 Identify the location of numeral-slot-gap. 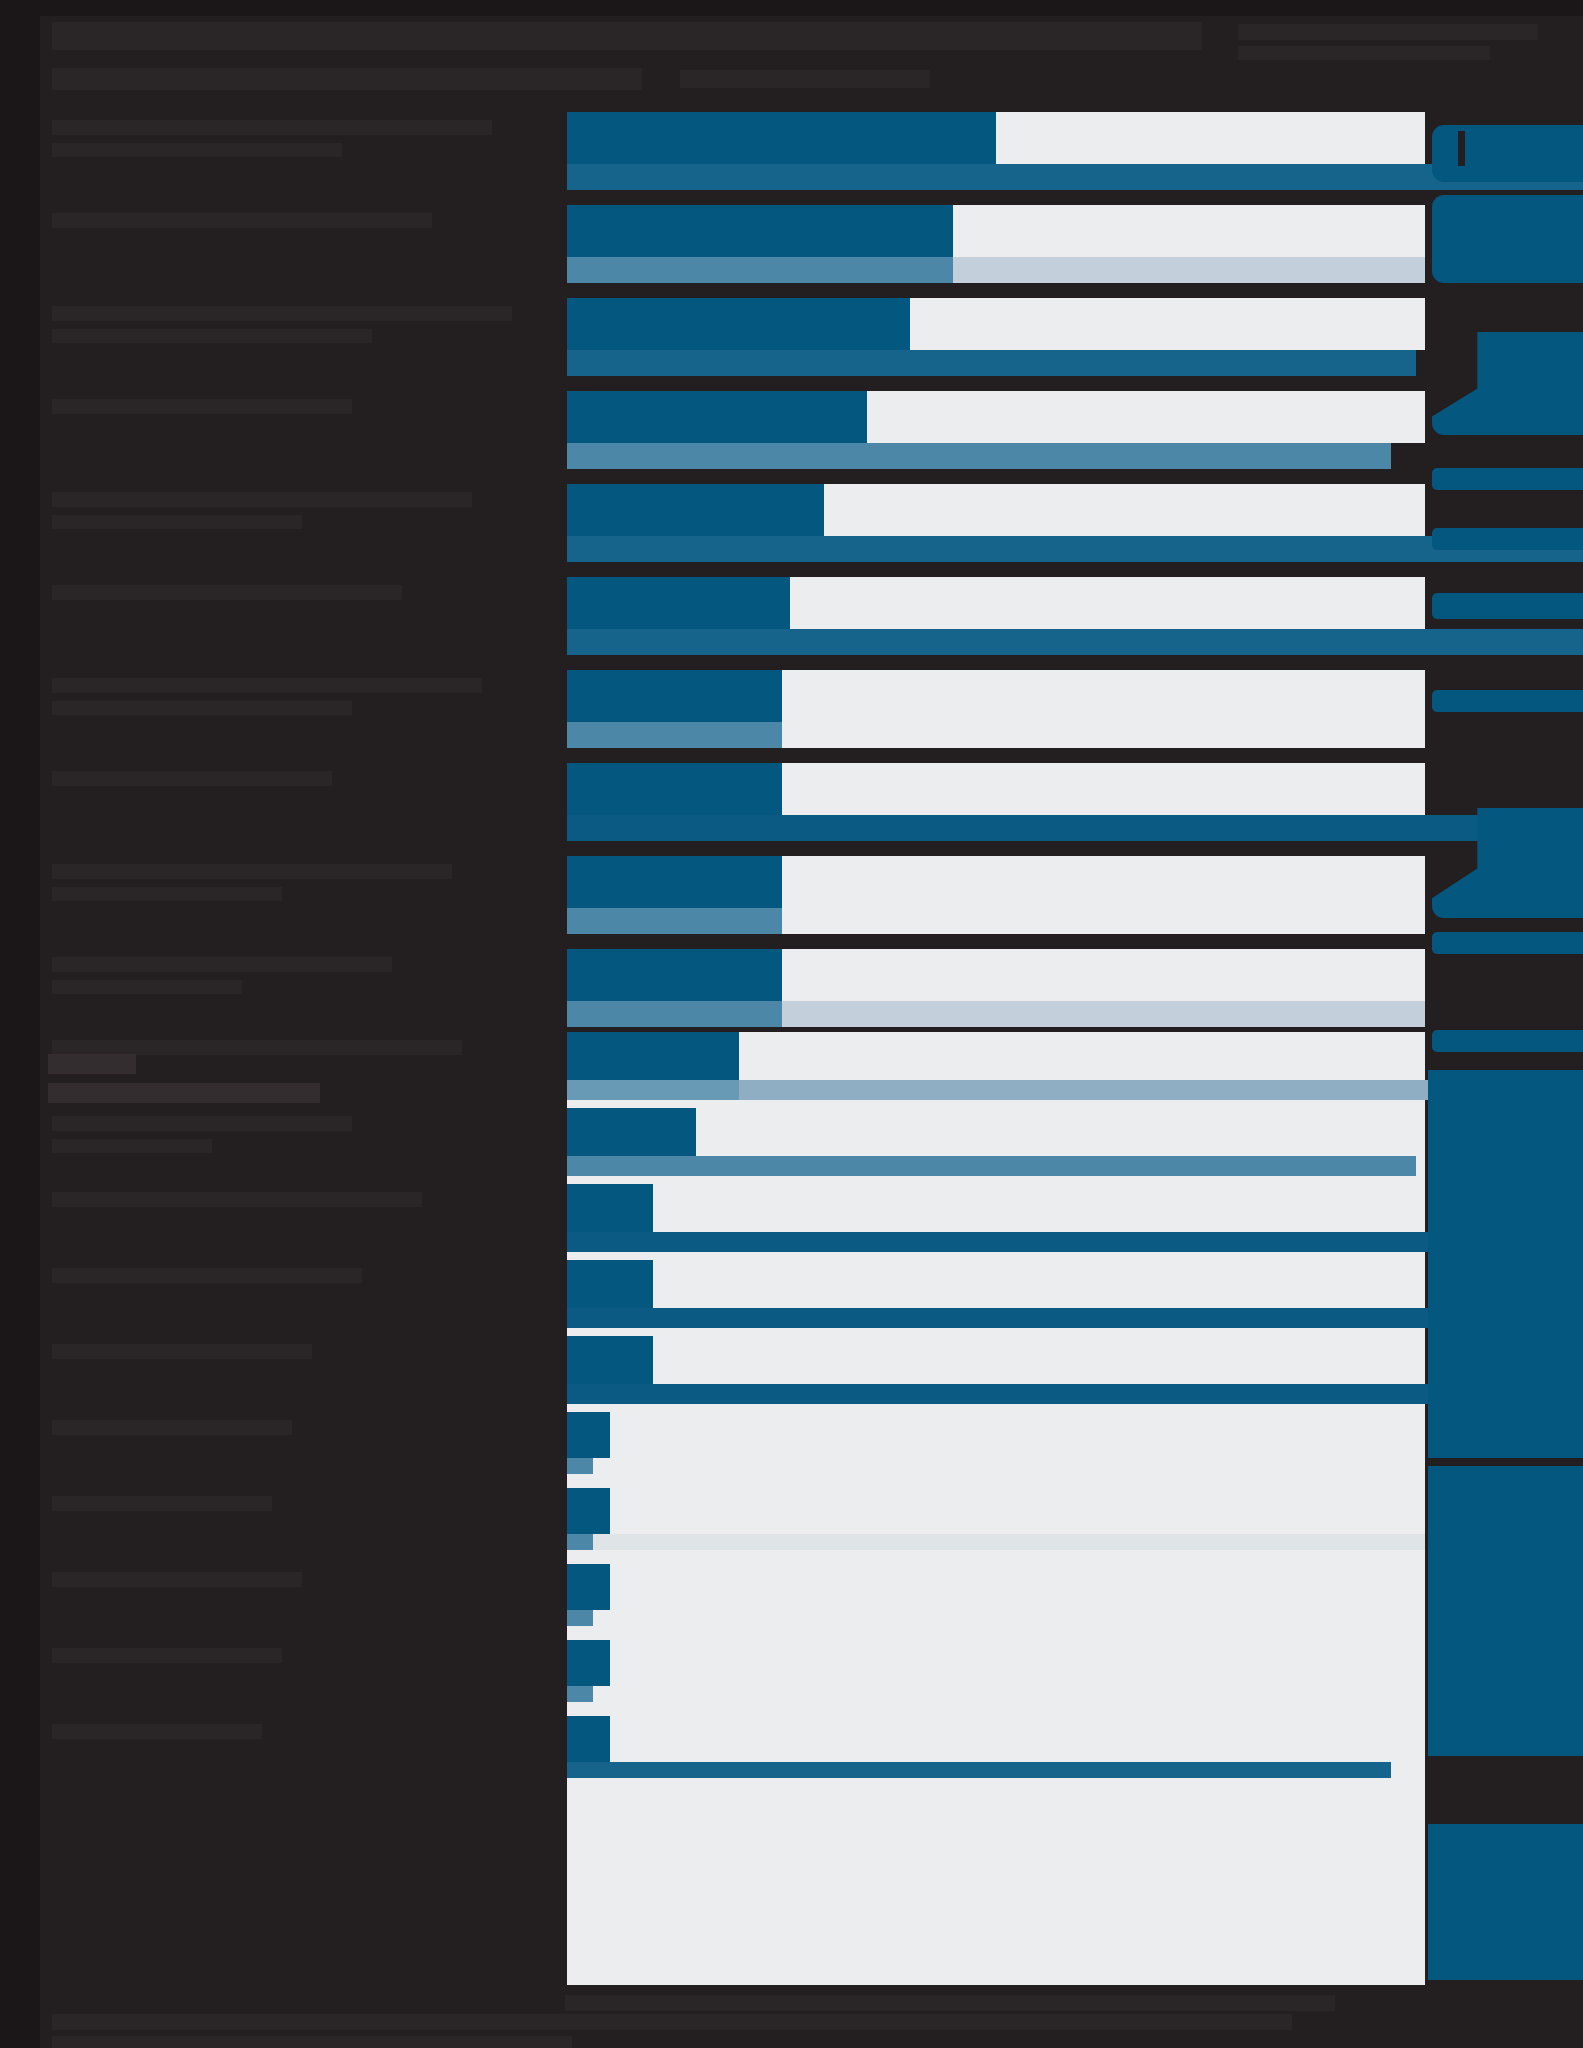
(1461, 148).